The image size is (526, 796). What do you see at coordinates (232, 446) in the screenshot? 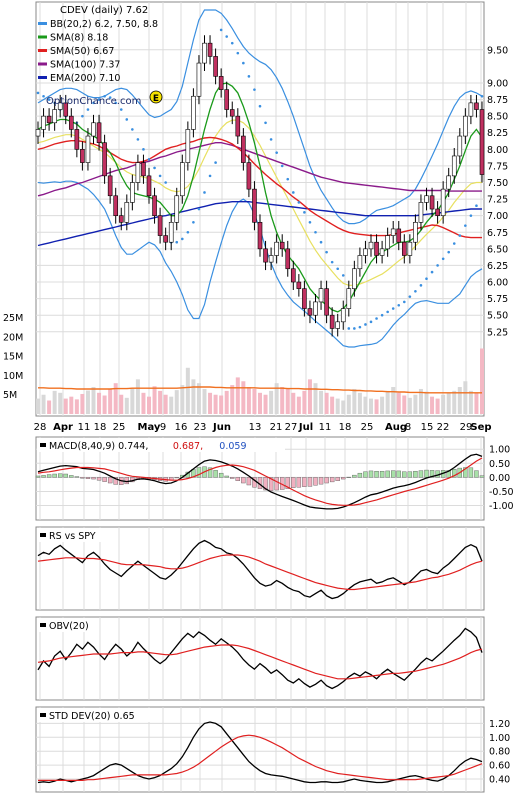
I see `macd-value-label: 0.059` at bounding box center [232, 446].